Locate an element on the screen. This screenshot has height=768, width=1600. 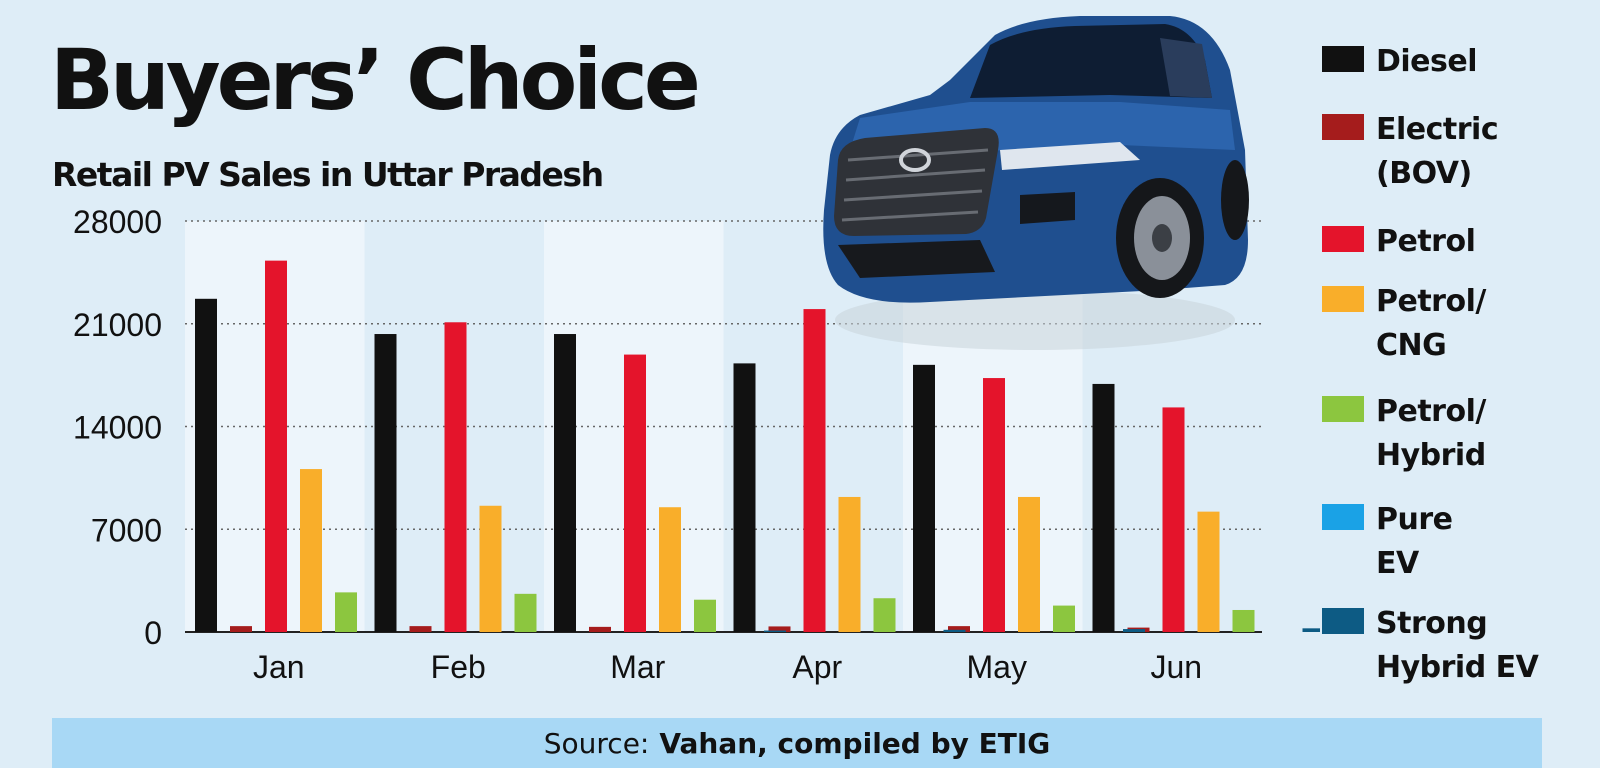
legend-label-line: (BOV) is located at coordinates (1424, 173).